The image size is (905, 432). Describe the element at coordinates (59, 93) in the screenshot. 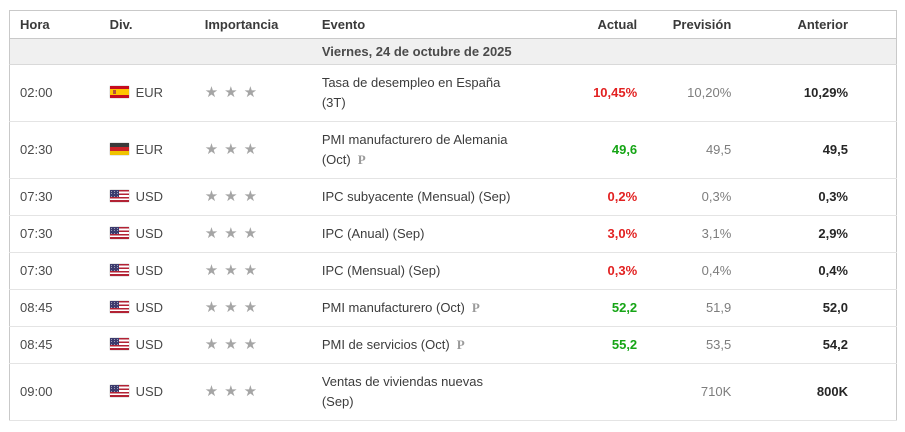

I see `event-time: 02:00` at that location.